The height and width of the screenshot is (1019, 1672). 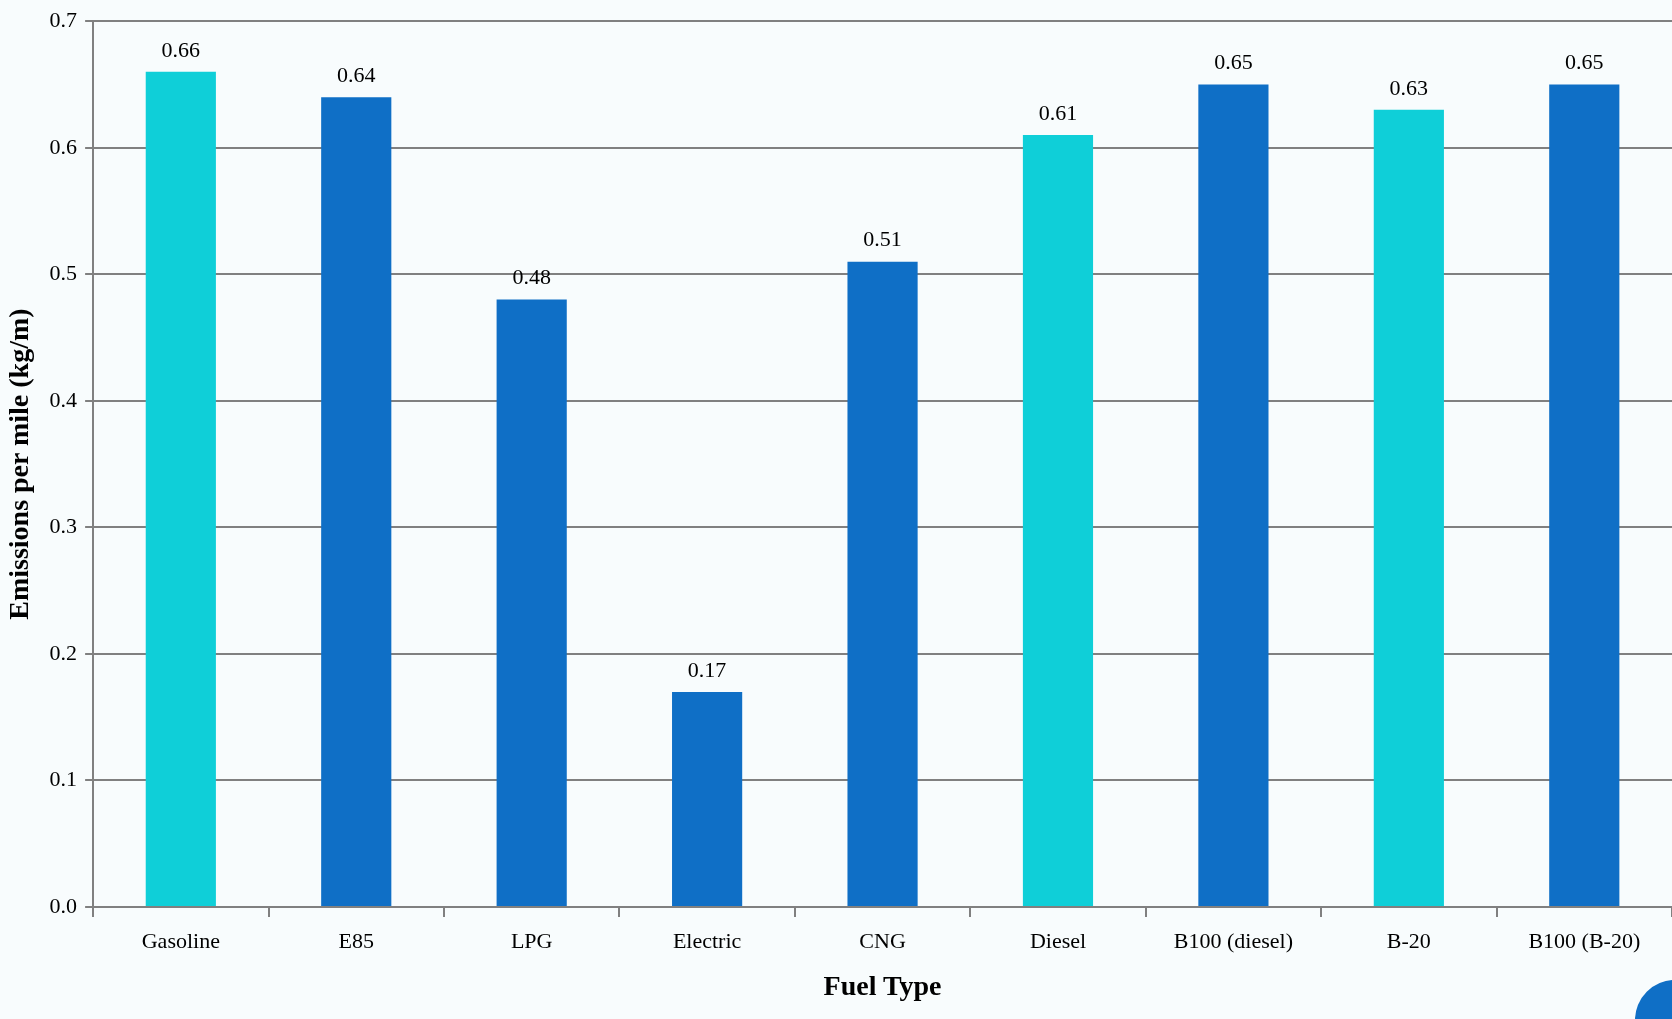 I want to click on data-label: 0.66, so click(x=181, y=49).